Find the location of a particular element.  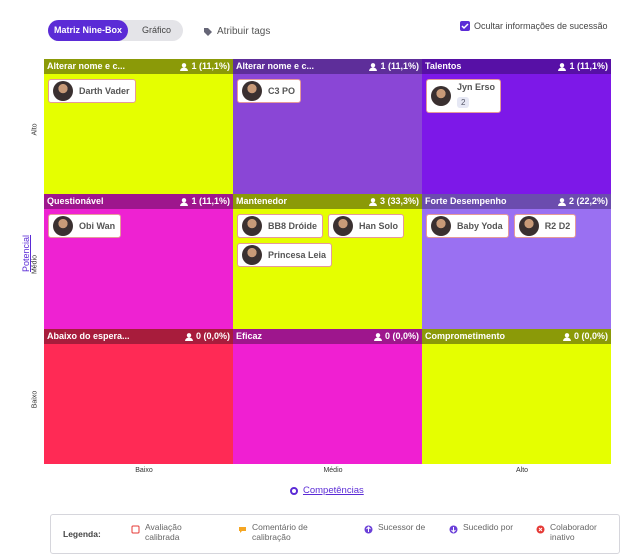

view-toggle: Matriz Nine-Box Gráfico is located at coordinates (115, 30).